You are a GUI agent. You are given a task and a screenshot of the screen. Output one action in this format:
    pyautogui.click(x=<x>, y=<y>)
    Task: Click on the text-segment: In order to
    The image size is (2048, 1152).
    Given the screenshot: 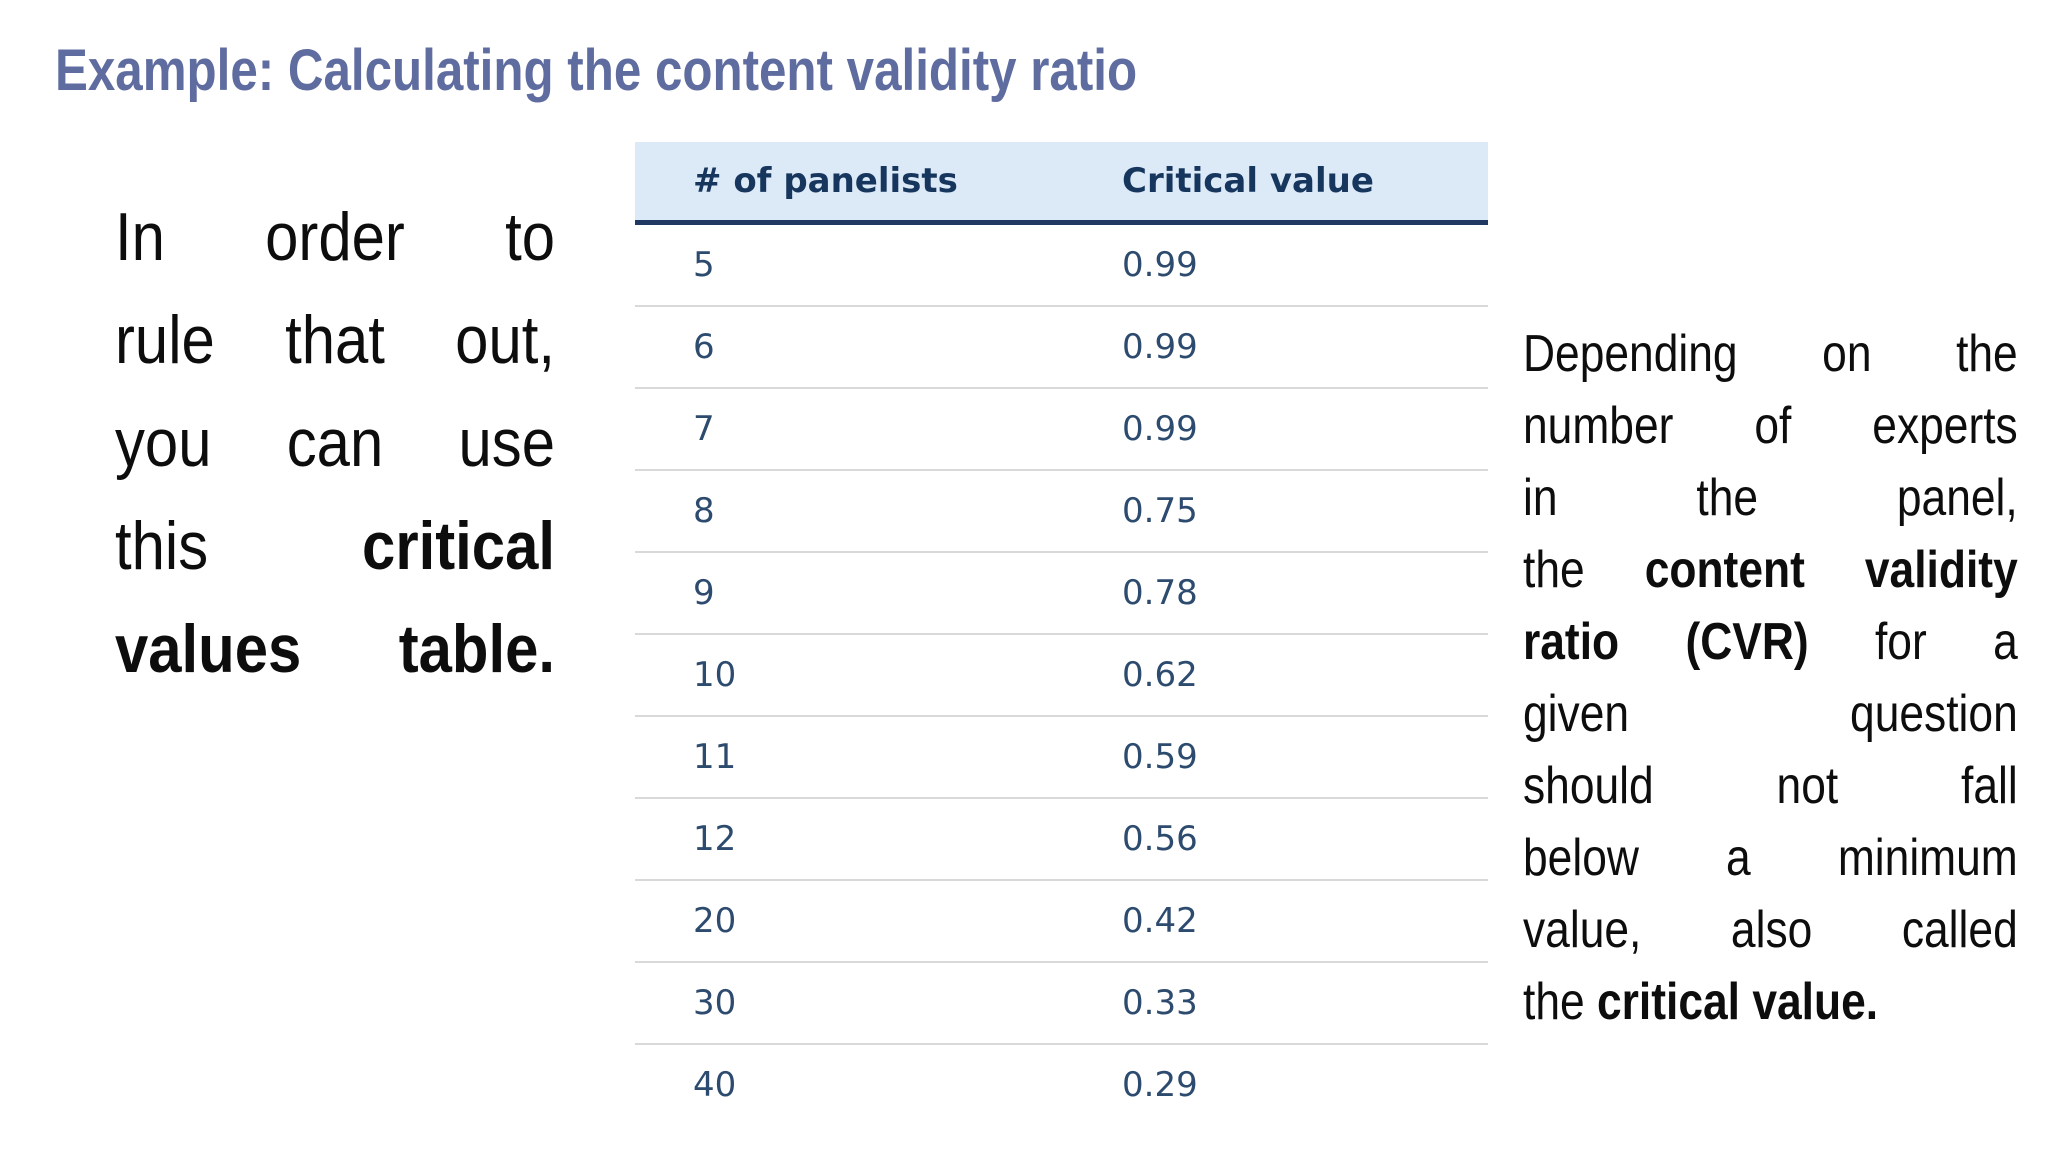 What is the action you would take?
    pyautogui.click(x=335, y=237)
    